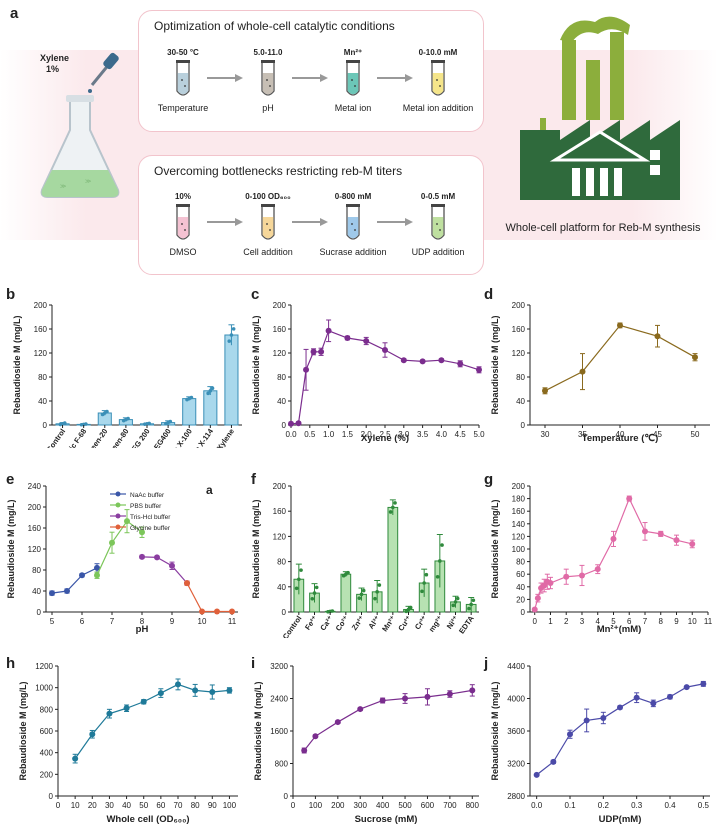 The image size is (718, 830). Describe the element at coordinates (172, 621) in the screenshot. I see `x-tick-label: 9` at that location.